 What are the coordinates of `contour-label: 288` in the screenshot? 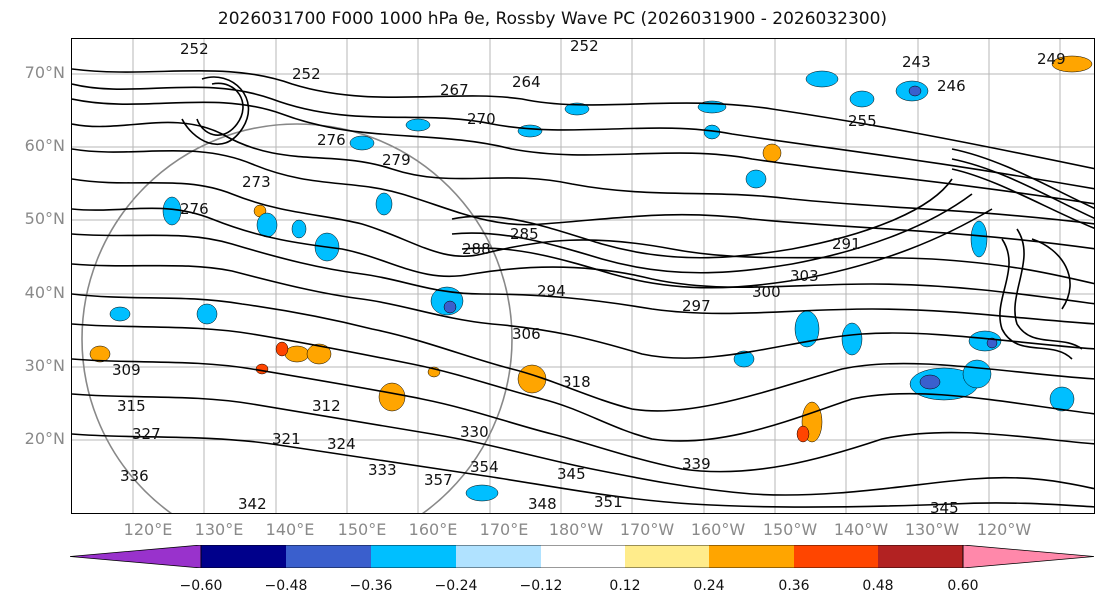 It's located at (476, 249).